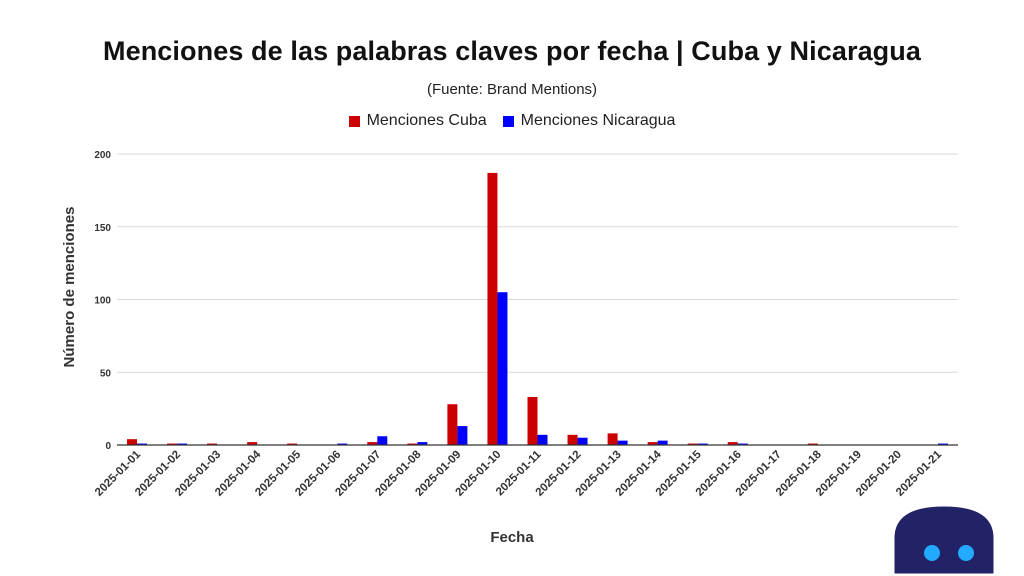 This screenshot has width=1024, height=576. I want to click on chart-legend: Menciones Cuba Menciones Nicaragua, so click(512, 121).